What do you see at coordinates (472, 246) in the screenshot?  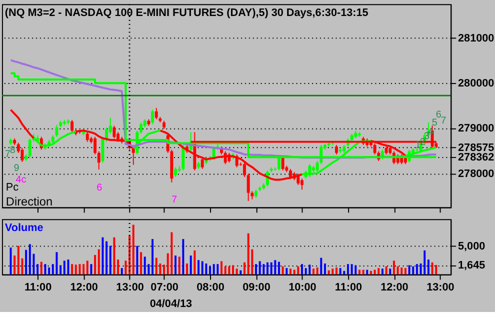 I see `y-tick-label: 5,000` at bounding box center [472, 246].